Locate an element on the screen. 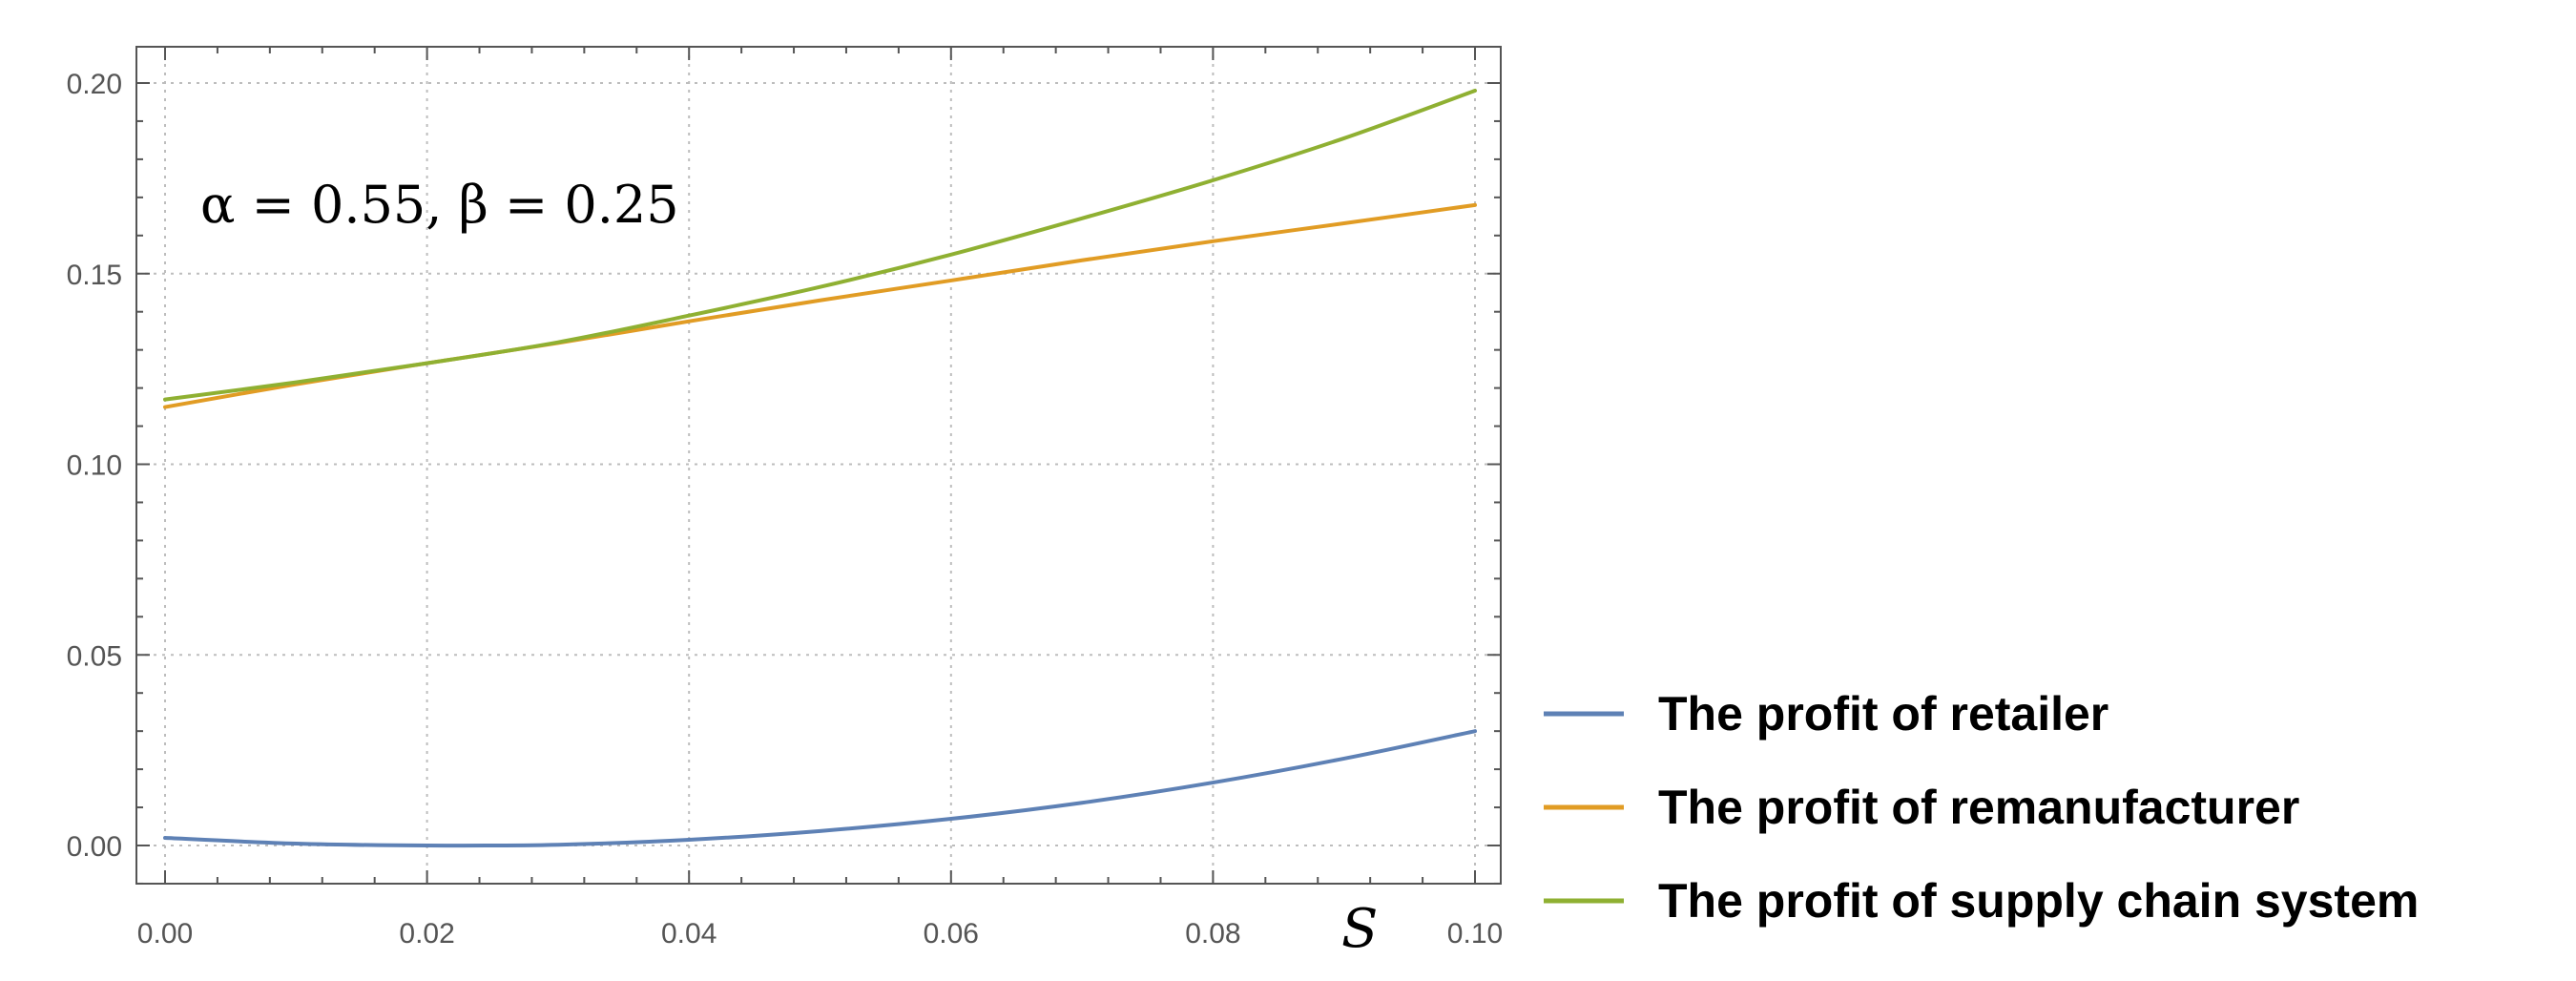 The height and width of the screenshot is (981, 2576). x-tick-label: 0.06 is located at coordinates (951, 934).